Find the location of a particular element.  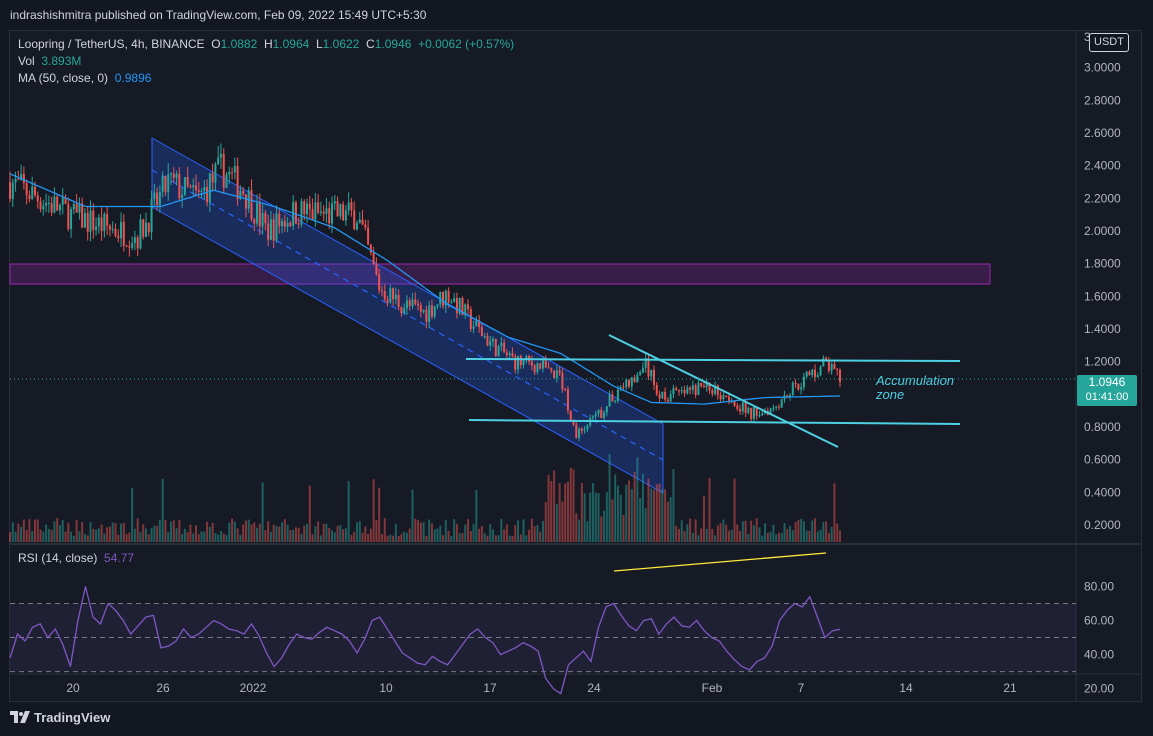

last-price-badge: 1.0946 01:41:00 is located at coordinates (1107, 390).